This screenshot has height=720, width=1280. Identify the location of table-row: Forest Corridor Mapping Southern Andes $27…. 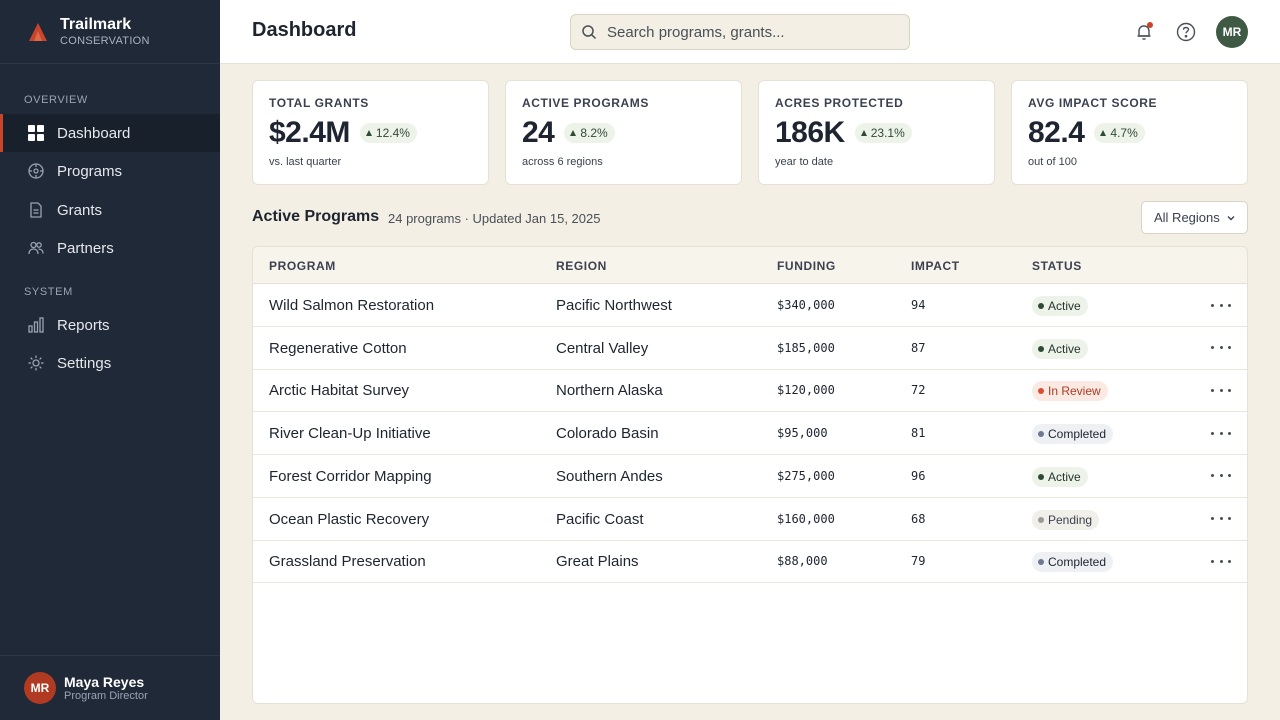
(750, 476).